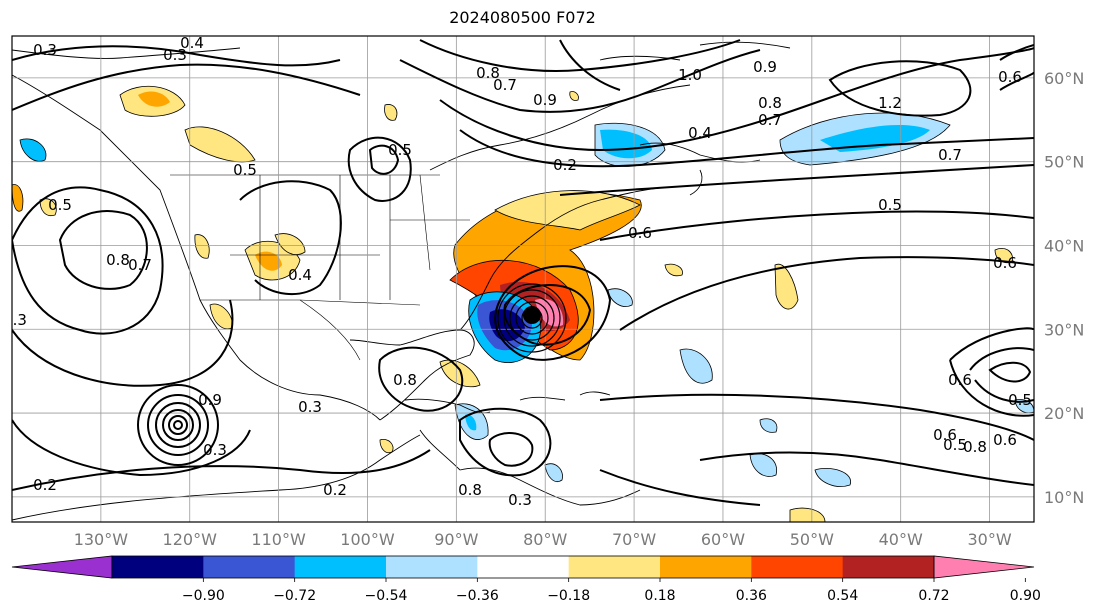  What do you see at coordinates (1064, 413) in the screenshot?
I see `lat-tick-label: 20°N` at bounding box center [1064, 413].